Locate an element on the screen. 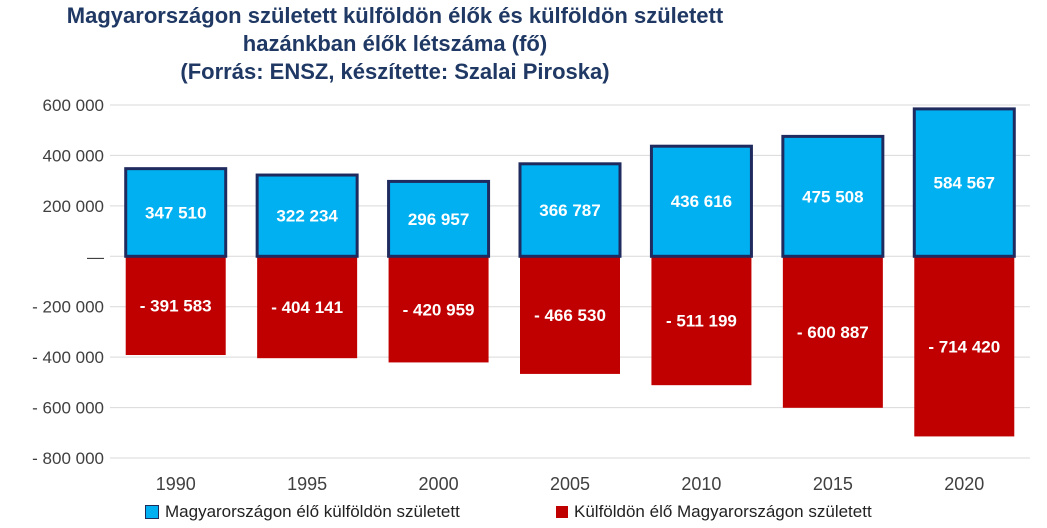  legend-label-negative: Külföldön élő Magyarországon született is located at coordinates (723, 511).